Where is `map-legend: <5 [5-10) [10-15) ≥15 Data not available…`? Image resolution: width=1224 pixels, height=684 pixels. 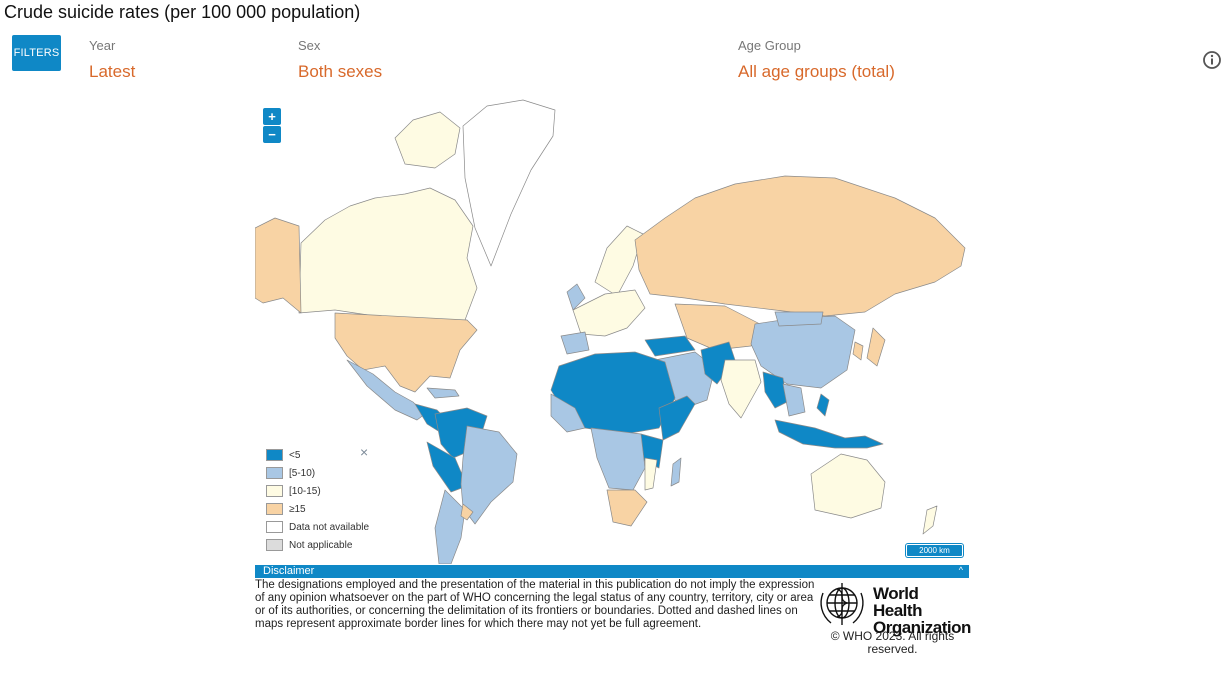
map-legend: <5 [5-10) [10-15) ≥15 Data not available… is located at coordinates (317, 500).